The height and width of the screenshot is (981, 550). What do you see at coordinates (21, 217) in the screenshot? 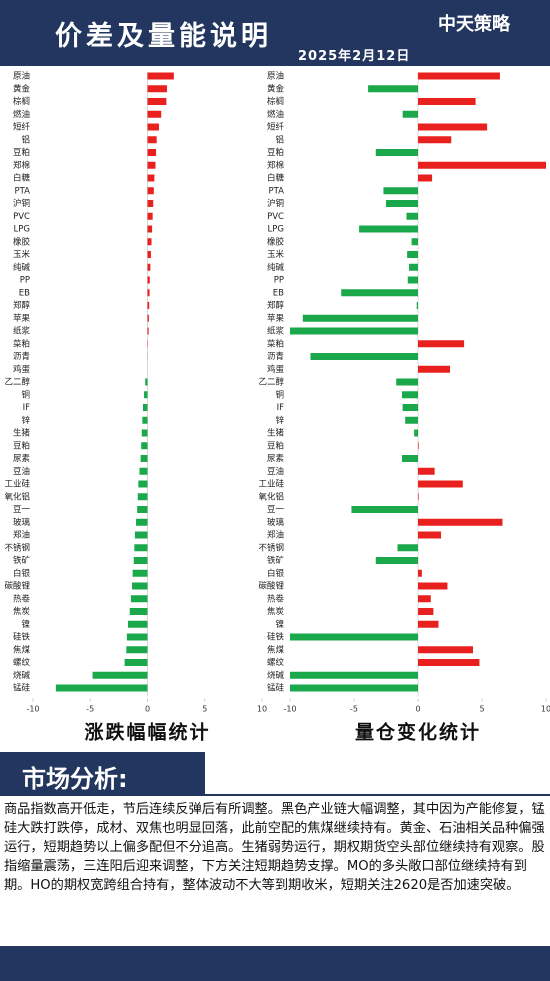
I see `category-label: PVC` at bounding box center [21, 217].